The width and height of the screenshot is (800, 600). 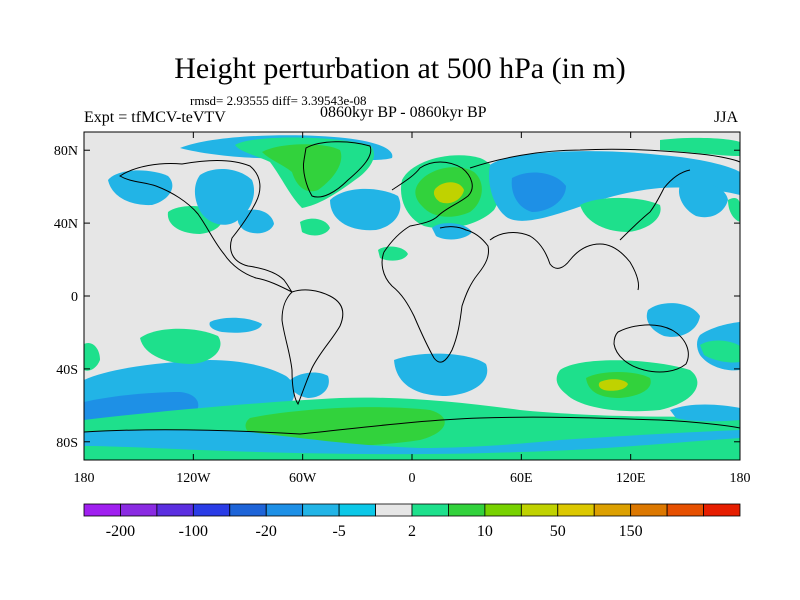 What do you see at coordinates (312, 347) in the screenshot?
I see `coastline-south-america` at bounding box center [312, 347].